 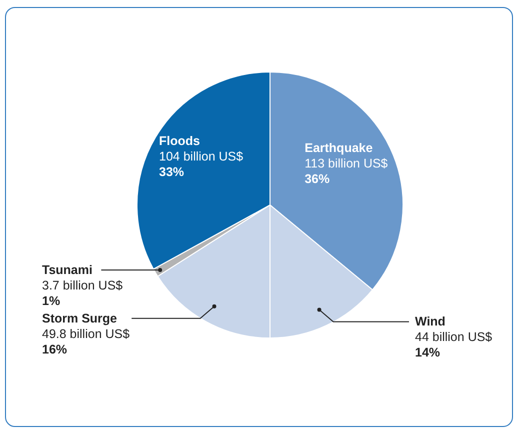 I want to click on data-label: 3.7 billion US$ 1%, so click(x=82, y=293).